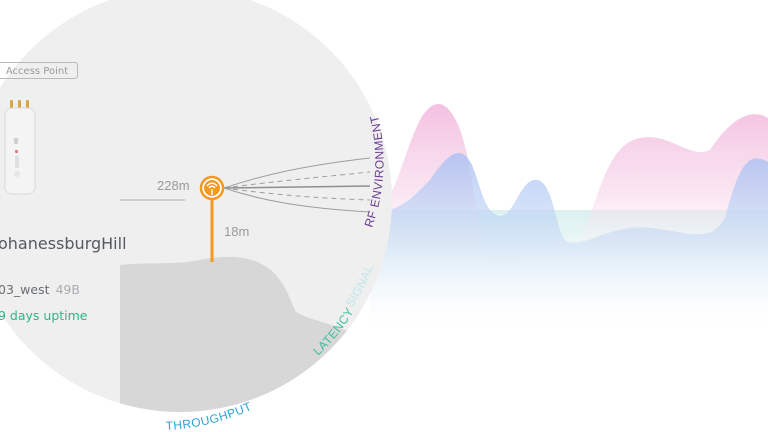 The height and width of the screenshot is (432, 768). What do you see at coordinates (25, 289) in the screenshot?
I see `ssid-name: 03_west` at bounding box center [25, 289].